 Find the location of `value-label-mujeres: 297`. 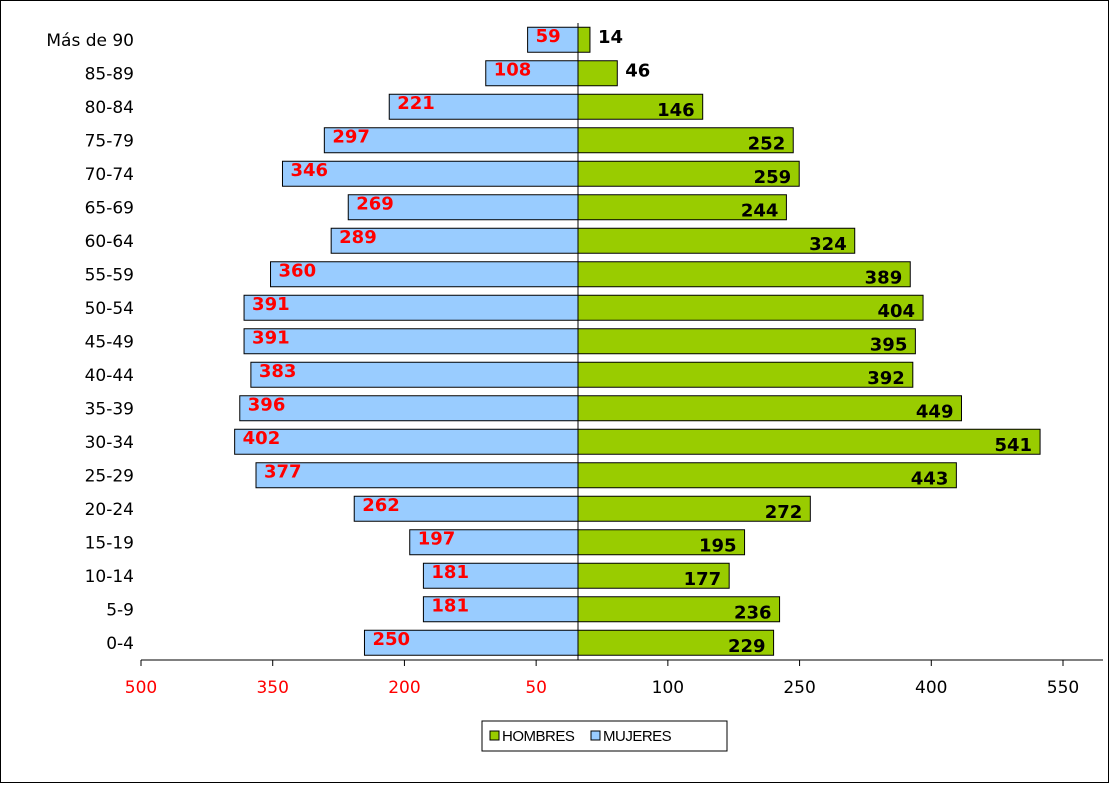

value-label-mujeres: 297 is located at coordinates (351, 136).